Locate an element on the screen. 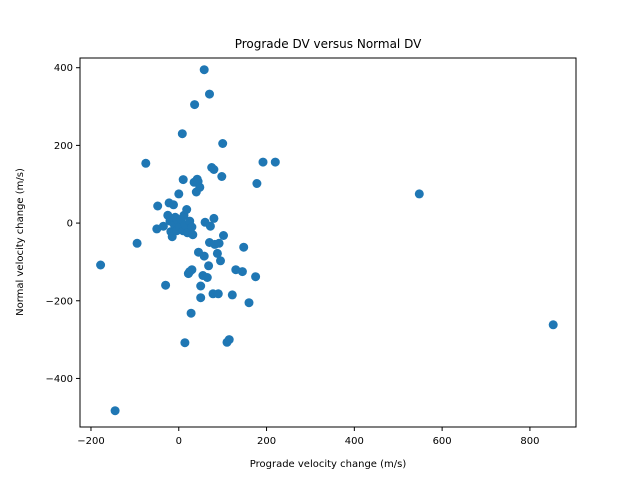 The width and height of the screenshot is (640, 480). x-tick-label: −200 is located at coordinates (90, 441).